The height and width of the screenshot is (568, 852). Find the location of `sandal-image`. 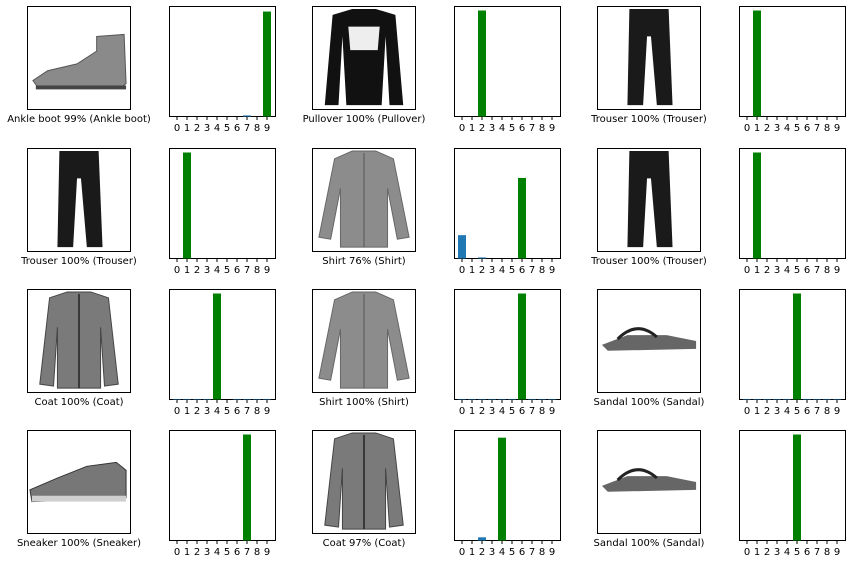

sandal-image is located at coordinates (649, 341).